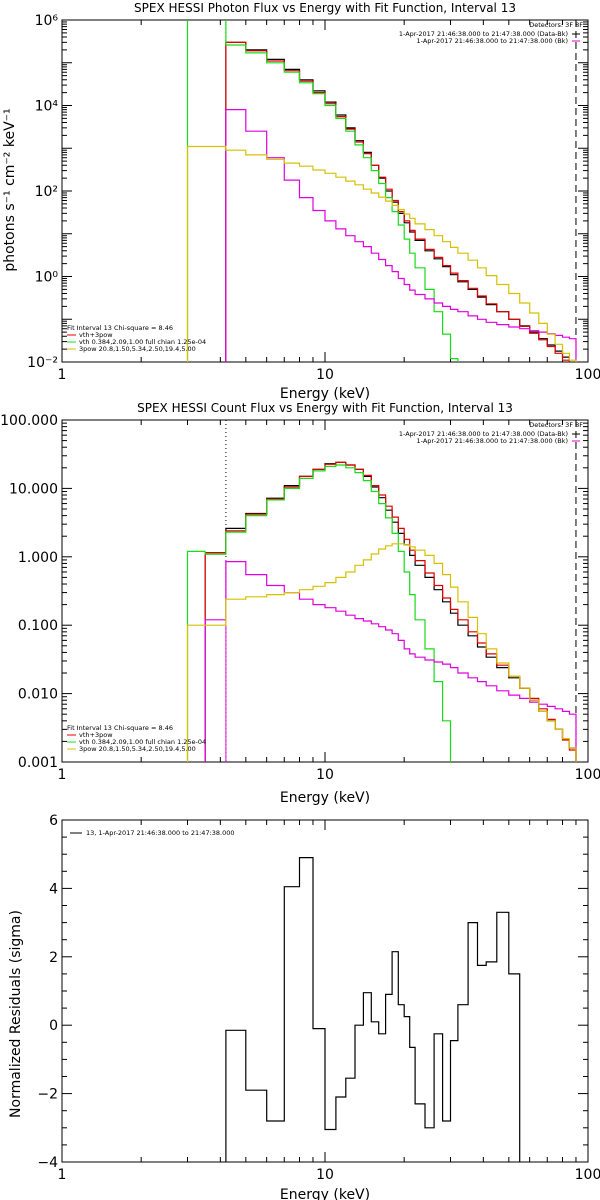  What do you see at coordinates (53, 1026) in the screenshot?
I see `y-tick-label: 0` at bounding box center [53, 1026].